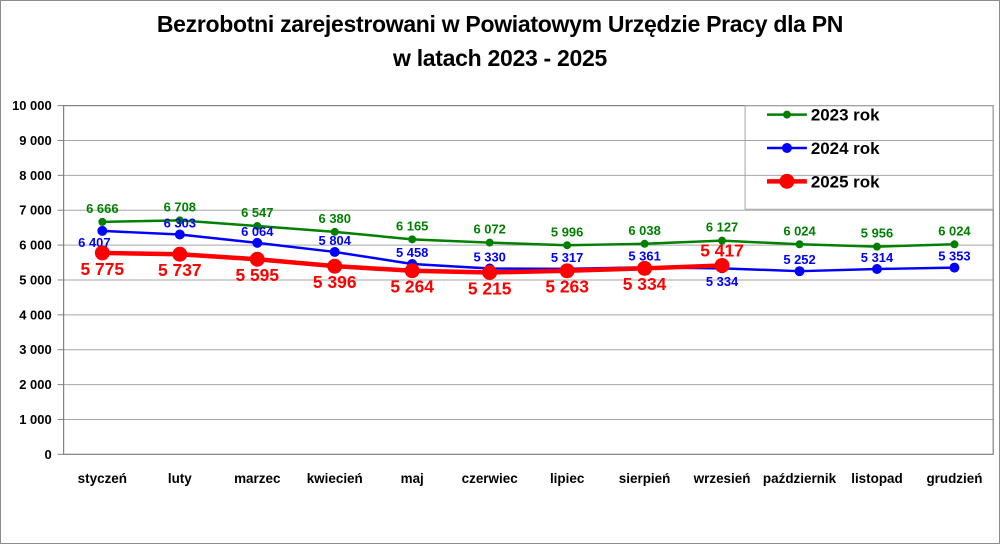 The width and height of the screenshot is (1000, 544). I want to click on legend-label: 2025 rok, so click(845, 181).